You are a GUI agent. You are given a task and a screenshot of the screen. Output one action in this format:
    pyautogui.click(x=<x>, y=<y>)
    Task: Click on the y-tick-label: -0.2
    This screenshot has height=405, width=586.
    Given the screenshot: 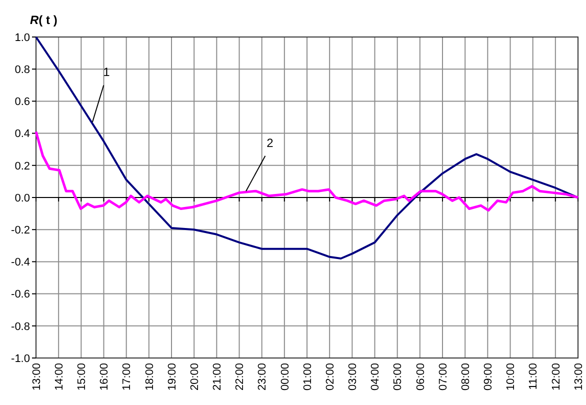 What is the action you would take?
    pyautogui.click(x=20, y=230)
    